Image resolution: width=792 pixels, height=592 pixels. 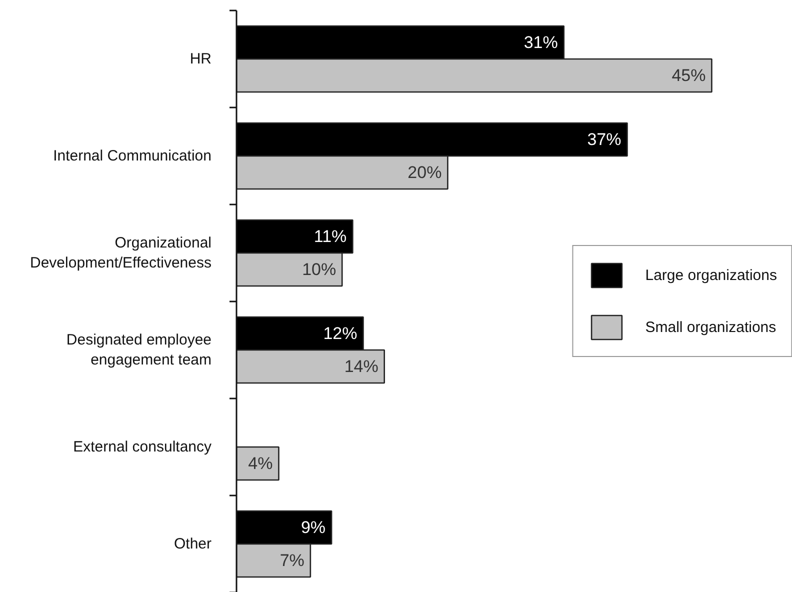 I want to click on y-tick-label: External consultancy, so click(x=142, y=447).